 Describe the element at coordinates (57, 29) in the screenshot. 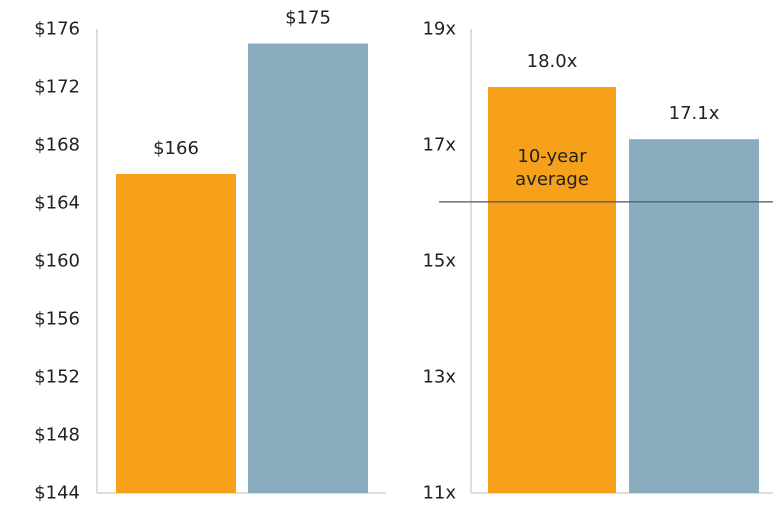

I see `y-tick-label: $176` at that location.